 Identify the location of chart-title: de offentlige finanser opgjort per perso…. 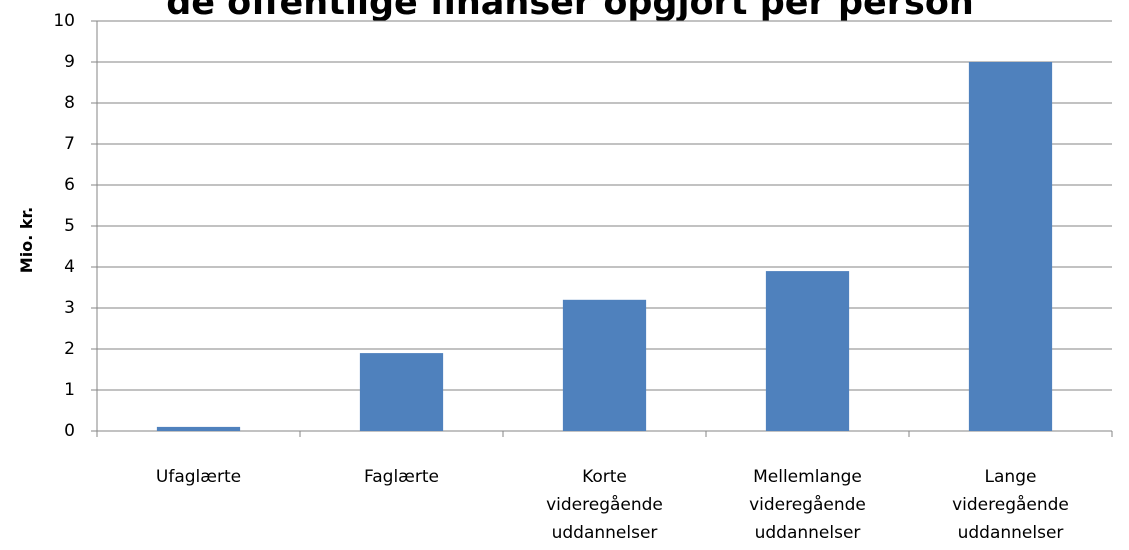
(570, 11).